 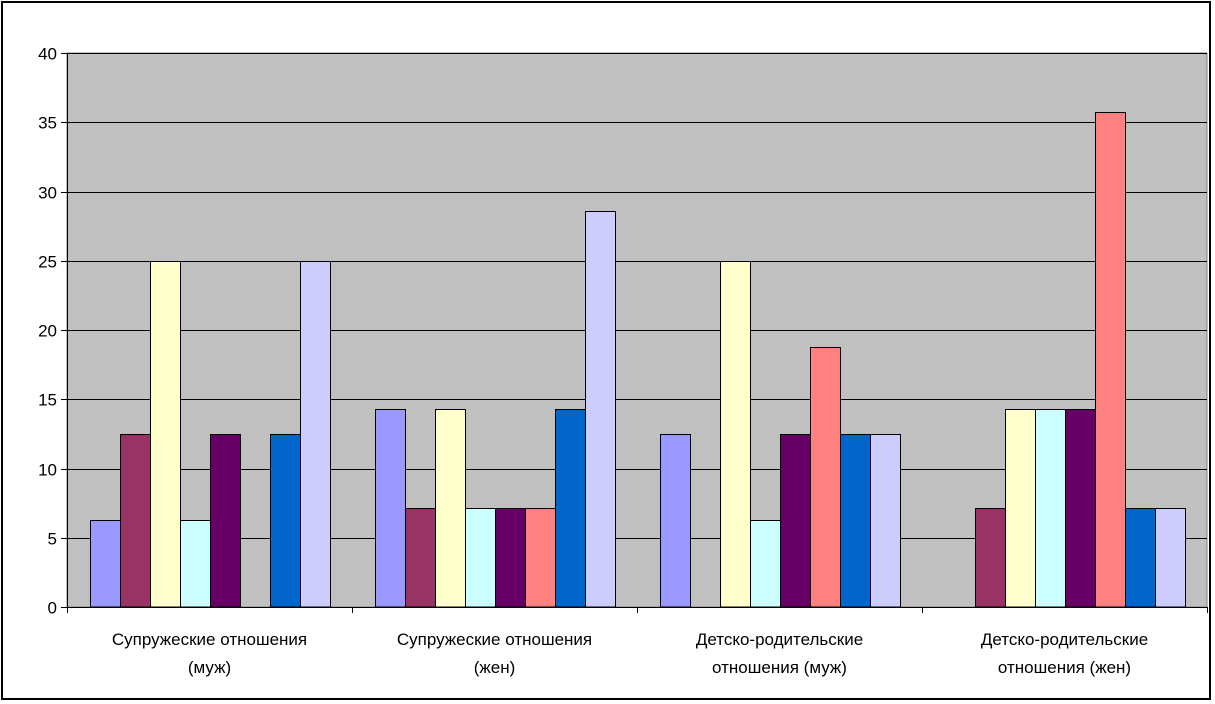 What do you see at coordinates (209, 653) in the screenshot?
I see `x-tick-label: Супружеские отношения (муж)` at bounding box center [209, 653].